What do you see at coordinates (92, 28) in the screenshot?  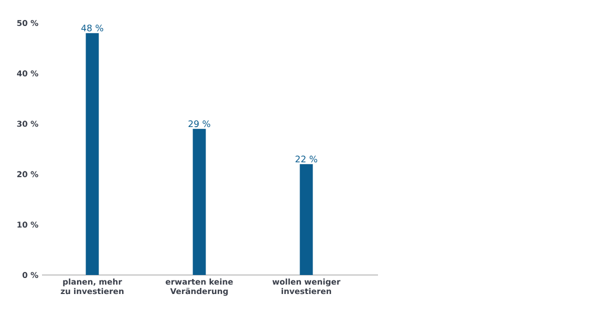 I see `data-label: 48 %` at bounding box center [92, 28].